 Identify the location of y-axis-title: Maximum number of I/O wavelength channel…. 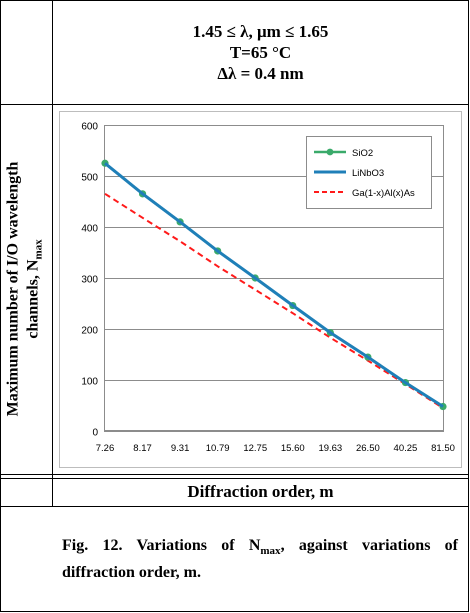
(25, 289).